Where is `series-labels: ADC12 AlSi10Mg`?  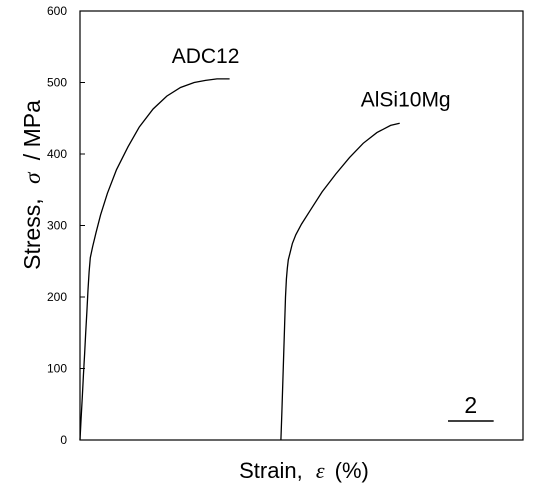
series-labels: ADC12 AlSi10Mg is located at coordinates (311, 78).